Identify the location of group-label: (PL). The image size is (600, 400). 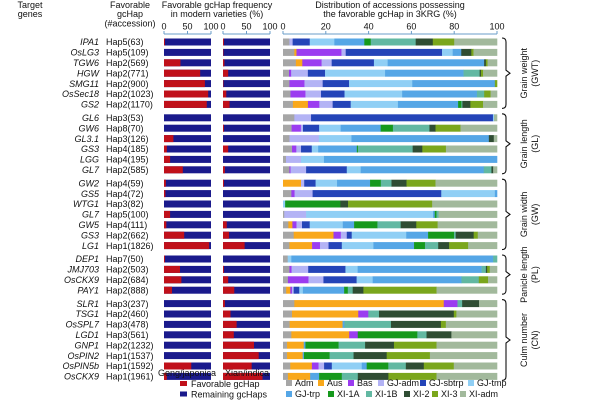
(535, 274).